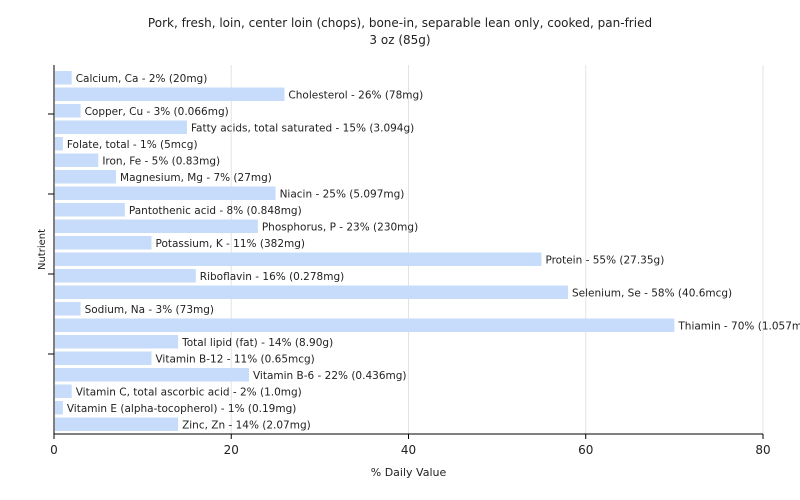  I want to click on bar-label: Niacin - 25% (5.097mg), so click(342, 194).